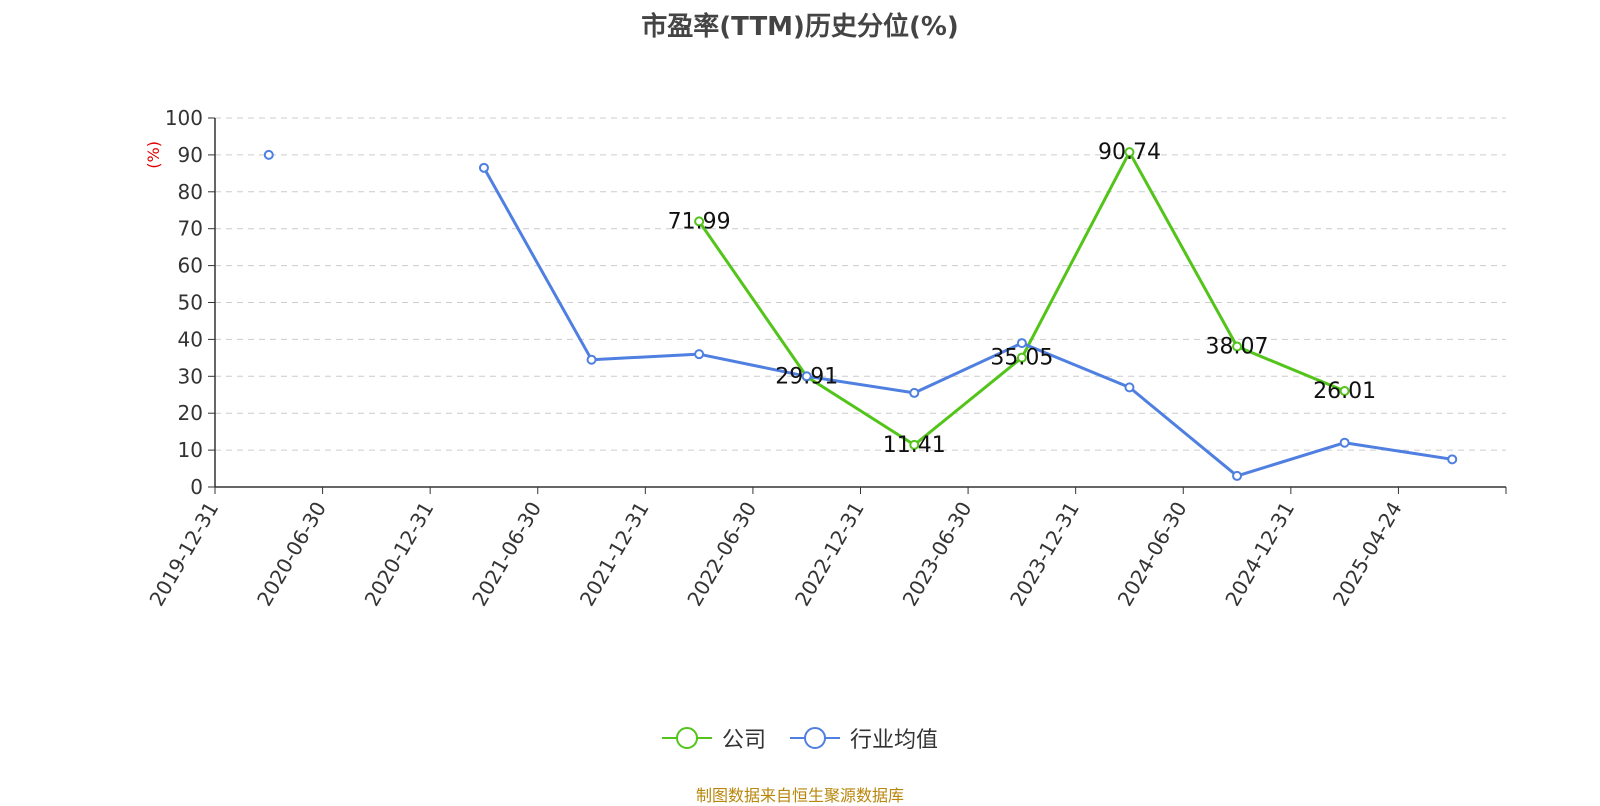 The image size is (1600, 806). I want to click on y-tick-label: 30, so click(190, 376).